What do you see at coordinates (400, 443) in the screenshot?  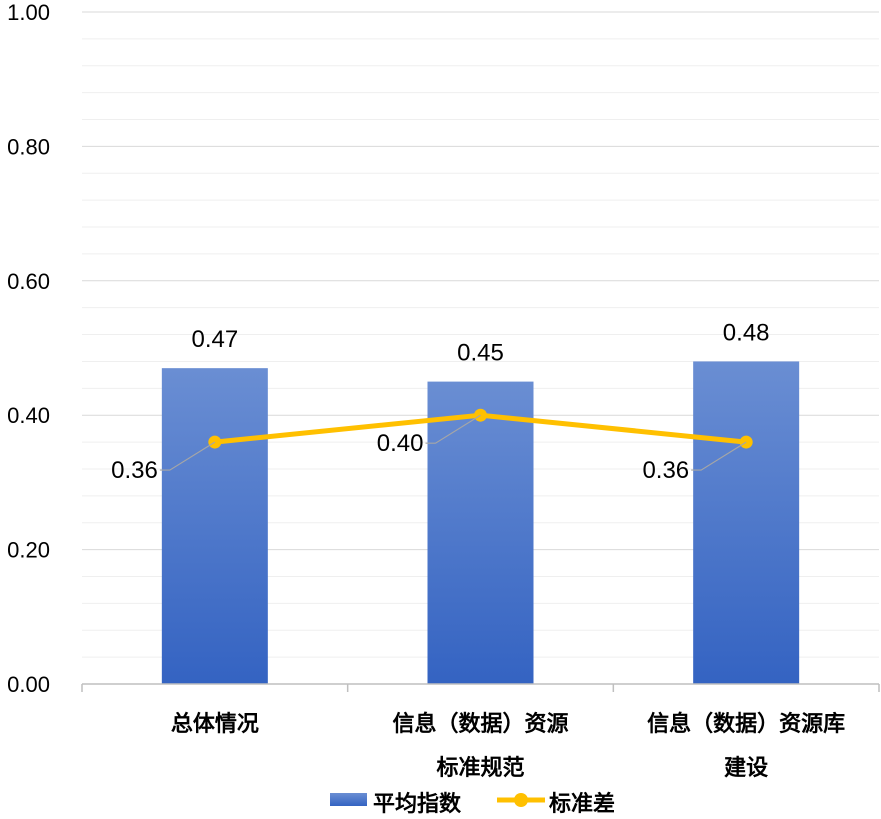 I see `line-value-label: 0.40` at bounding box center [400, 443].